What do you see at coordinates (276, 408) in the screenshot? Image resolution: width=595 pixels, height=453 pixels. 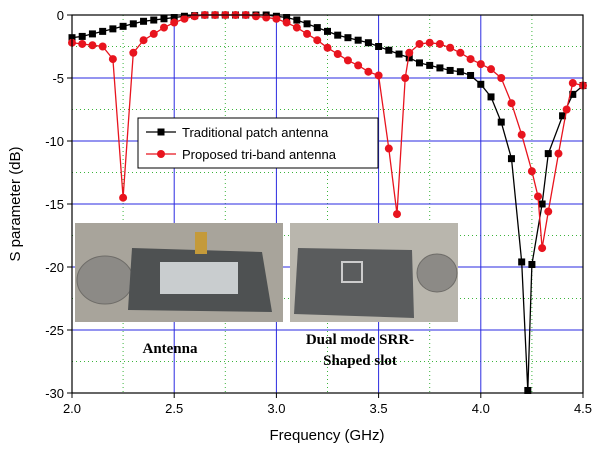 I see `x-tick-label: 3.0` at bounding box center [276, 408].